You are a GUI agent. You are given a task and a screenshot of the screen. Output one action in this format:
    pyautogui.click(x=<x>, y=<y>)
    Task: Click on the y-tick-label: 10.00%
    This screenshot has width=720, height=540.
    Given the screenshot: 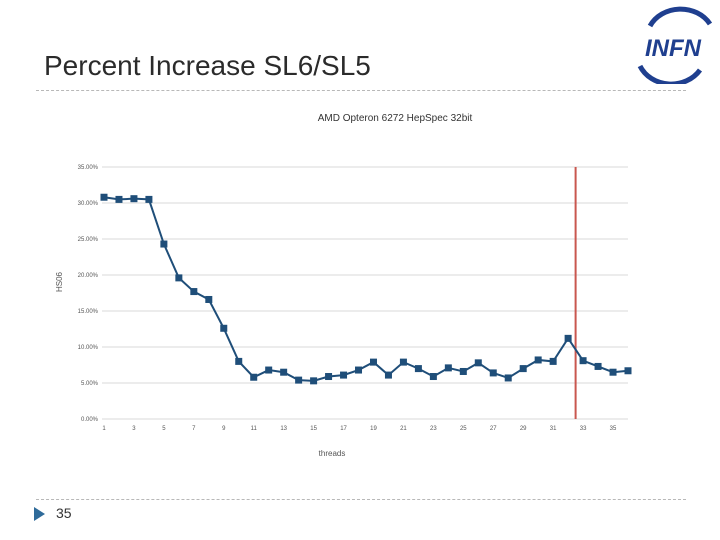 What is the action you would take?
    pyautogui.click(x=88, y=348)
    